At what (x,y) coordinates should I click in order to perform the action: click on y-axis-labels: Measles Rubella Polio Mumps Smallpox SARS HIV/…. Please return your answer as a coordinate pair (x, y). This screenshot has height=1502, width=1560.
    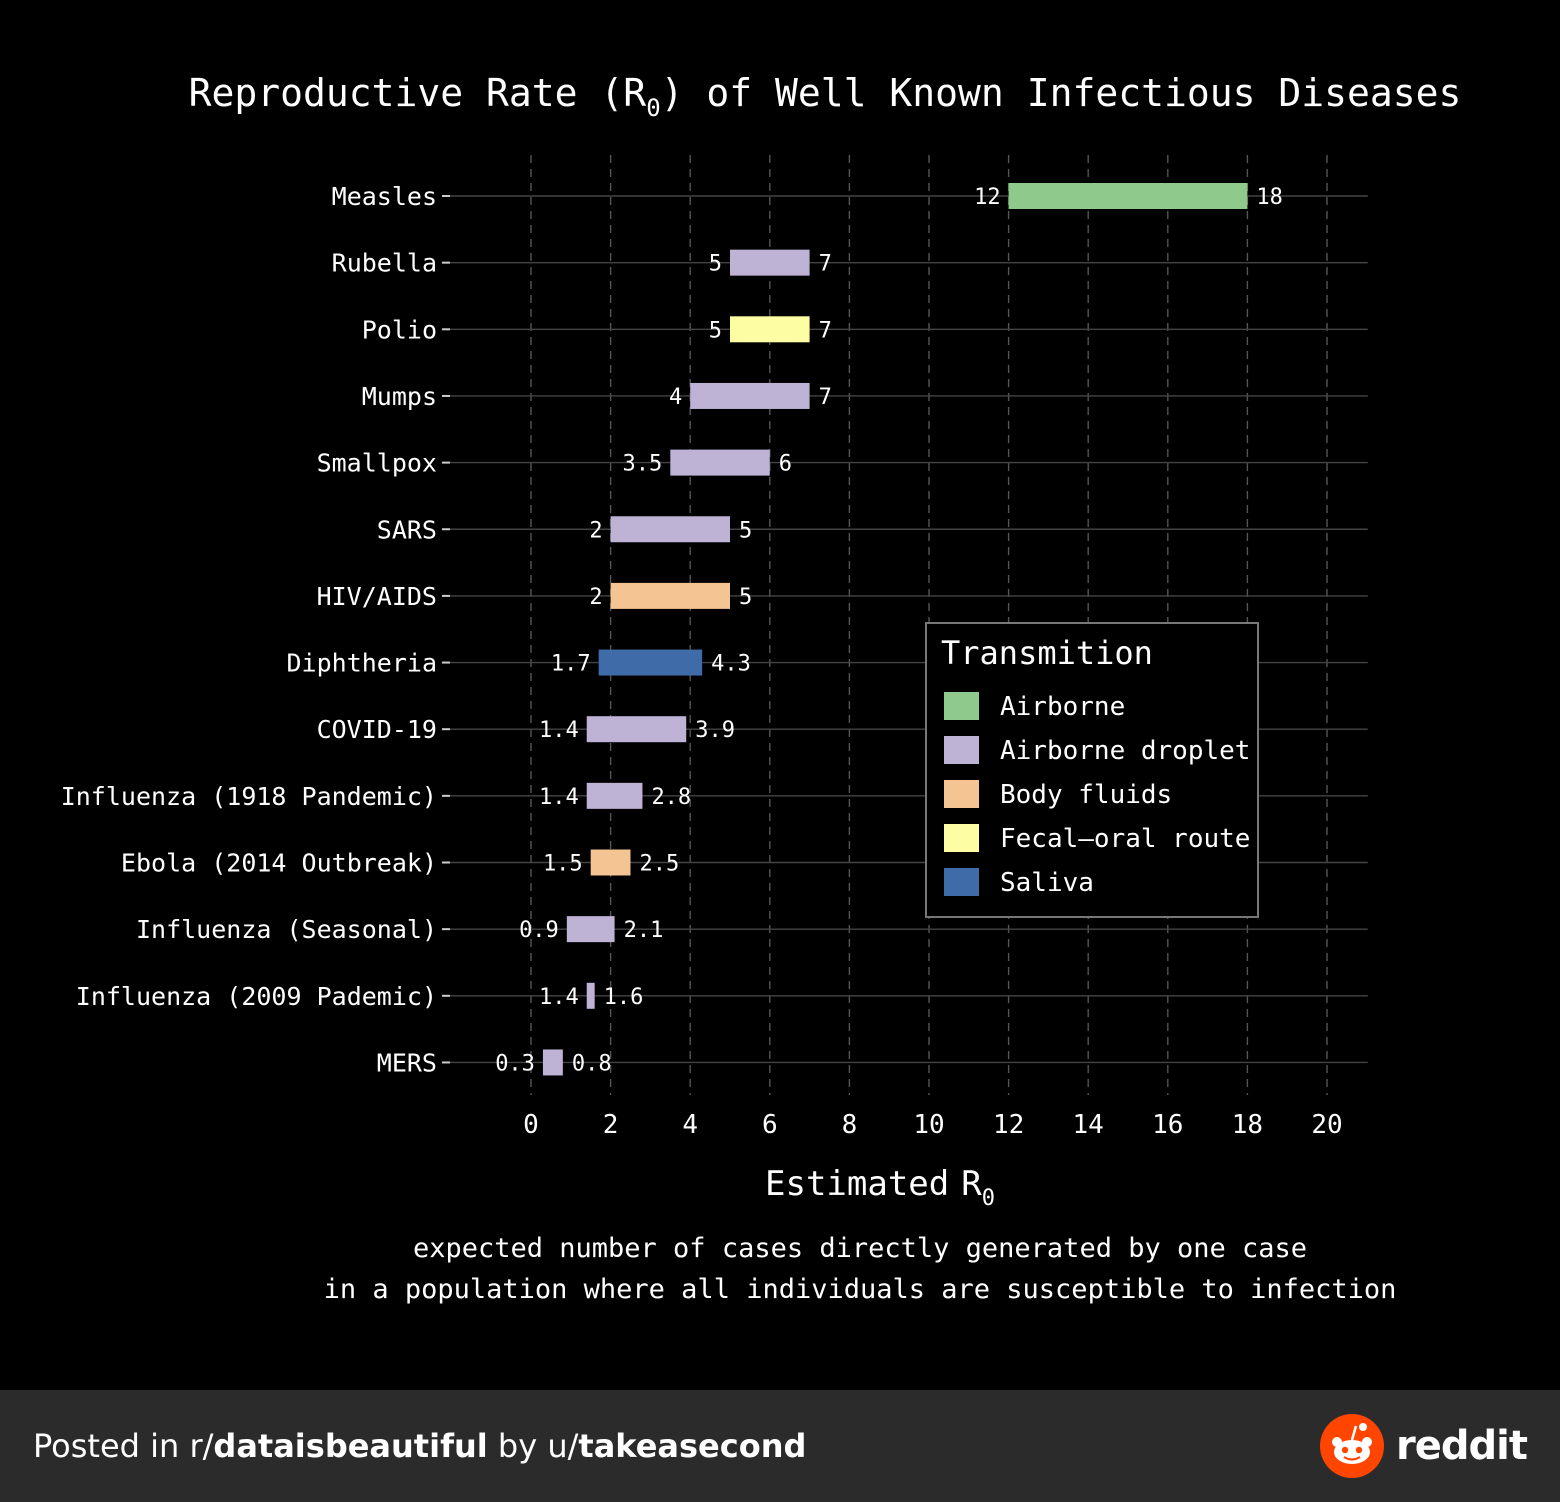
    Looking at the image, I should click on (255, 629).